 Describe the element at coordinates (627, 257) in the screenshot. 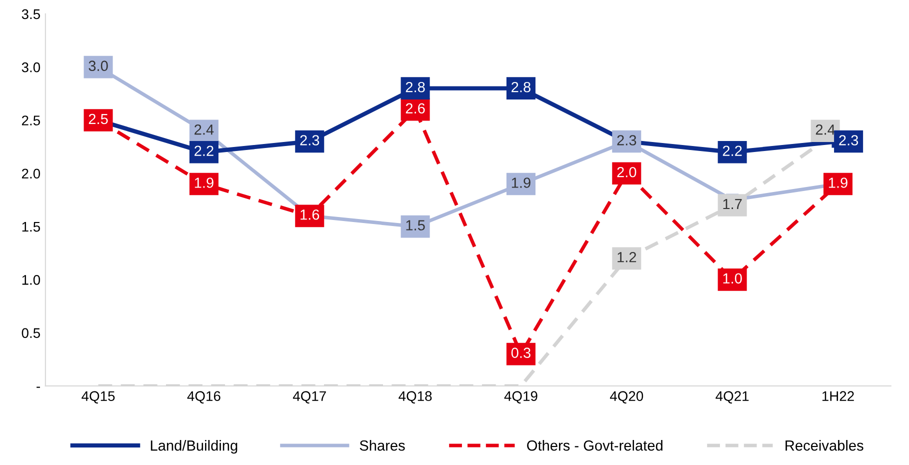

I see `data-label: 1.2` at that location.